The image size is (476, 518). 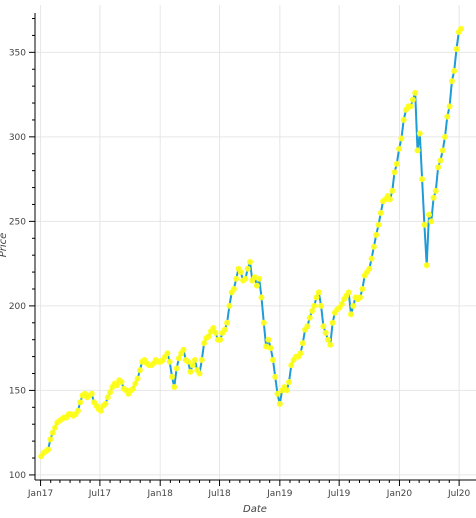 What do you see at coordinates (4, 245) in the screenshot?
I see `y-axis-label: Price` at bounding box center [4, 245].